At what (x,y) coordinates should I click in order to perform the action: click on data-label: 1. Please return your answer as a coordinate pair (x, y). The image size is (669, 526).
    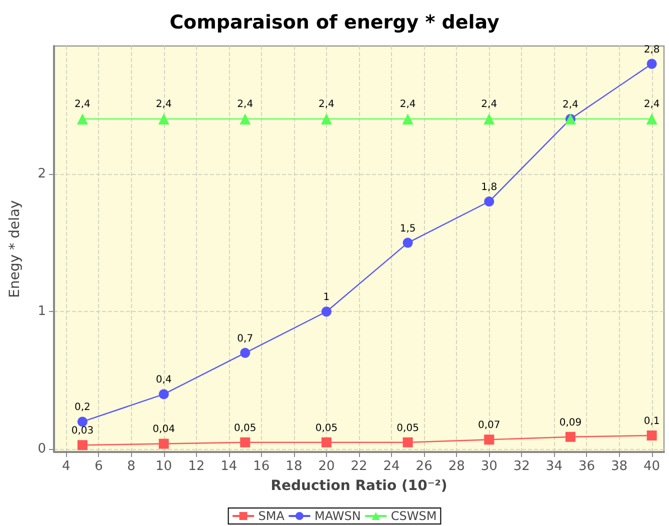
    Looking at the image, I should click on (326, 298).